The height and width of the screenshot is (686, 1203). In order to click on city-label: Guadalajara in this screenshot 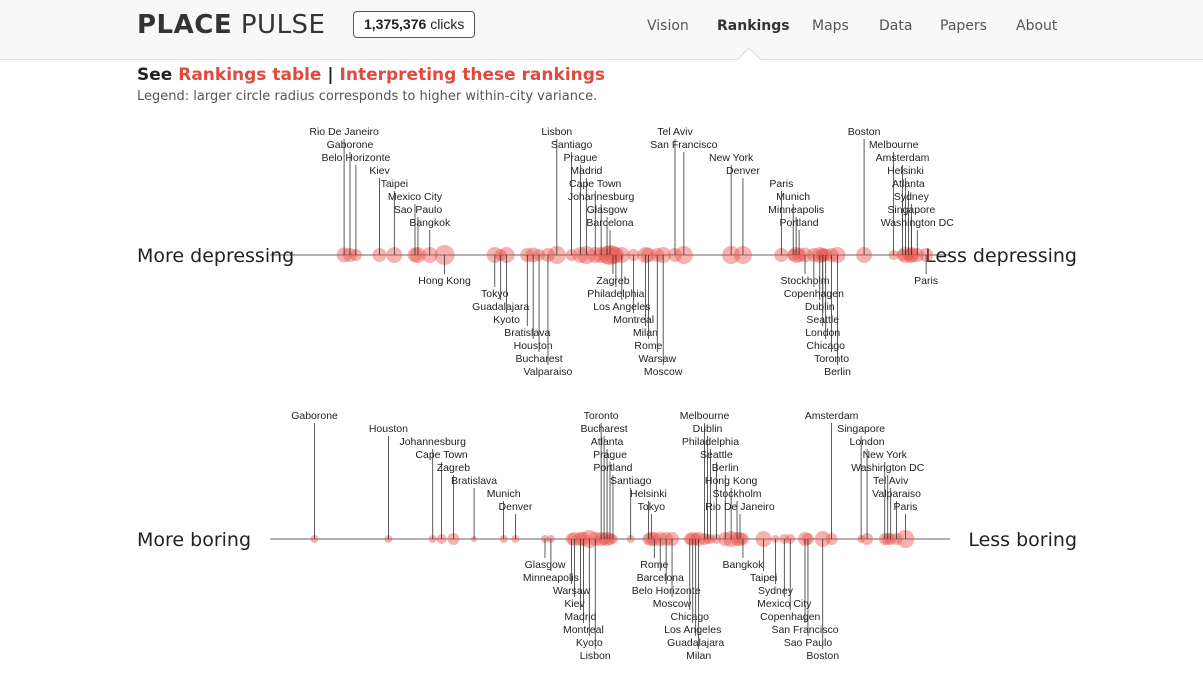, I will do `click(695, 643)`.